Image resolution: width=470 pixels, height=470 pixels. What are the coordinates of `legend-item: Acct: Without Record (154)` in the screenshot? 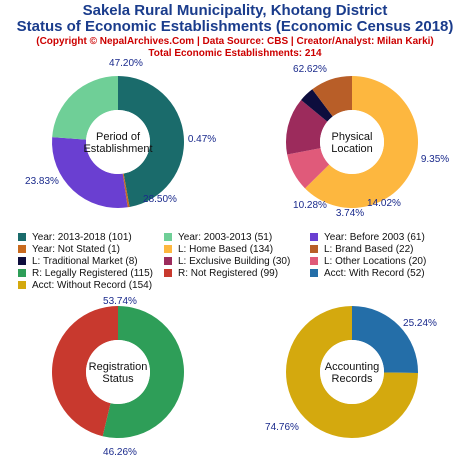 It's located at (85, 285).